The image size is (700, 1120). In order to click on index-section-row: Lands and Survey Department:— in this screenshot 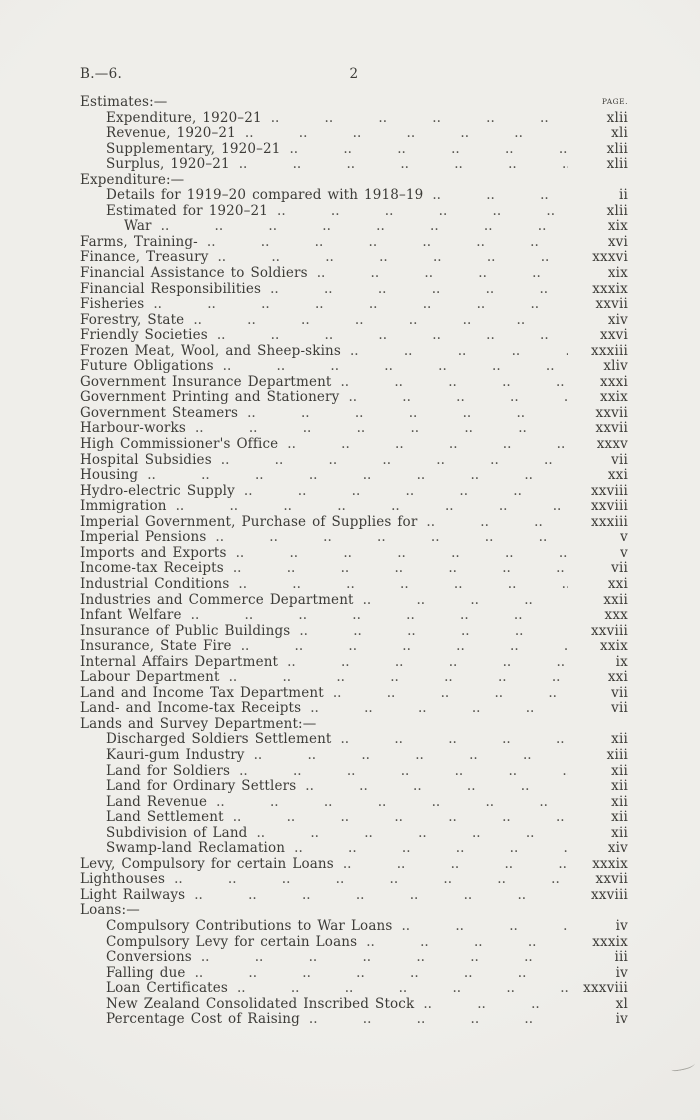, I will do `click(354, 724)`.